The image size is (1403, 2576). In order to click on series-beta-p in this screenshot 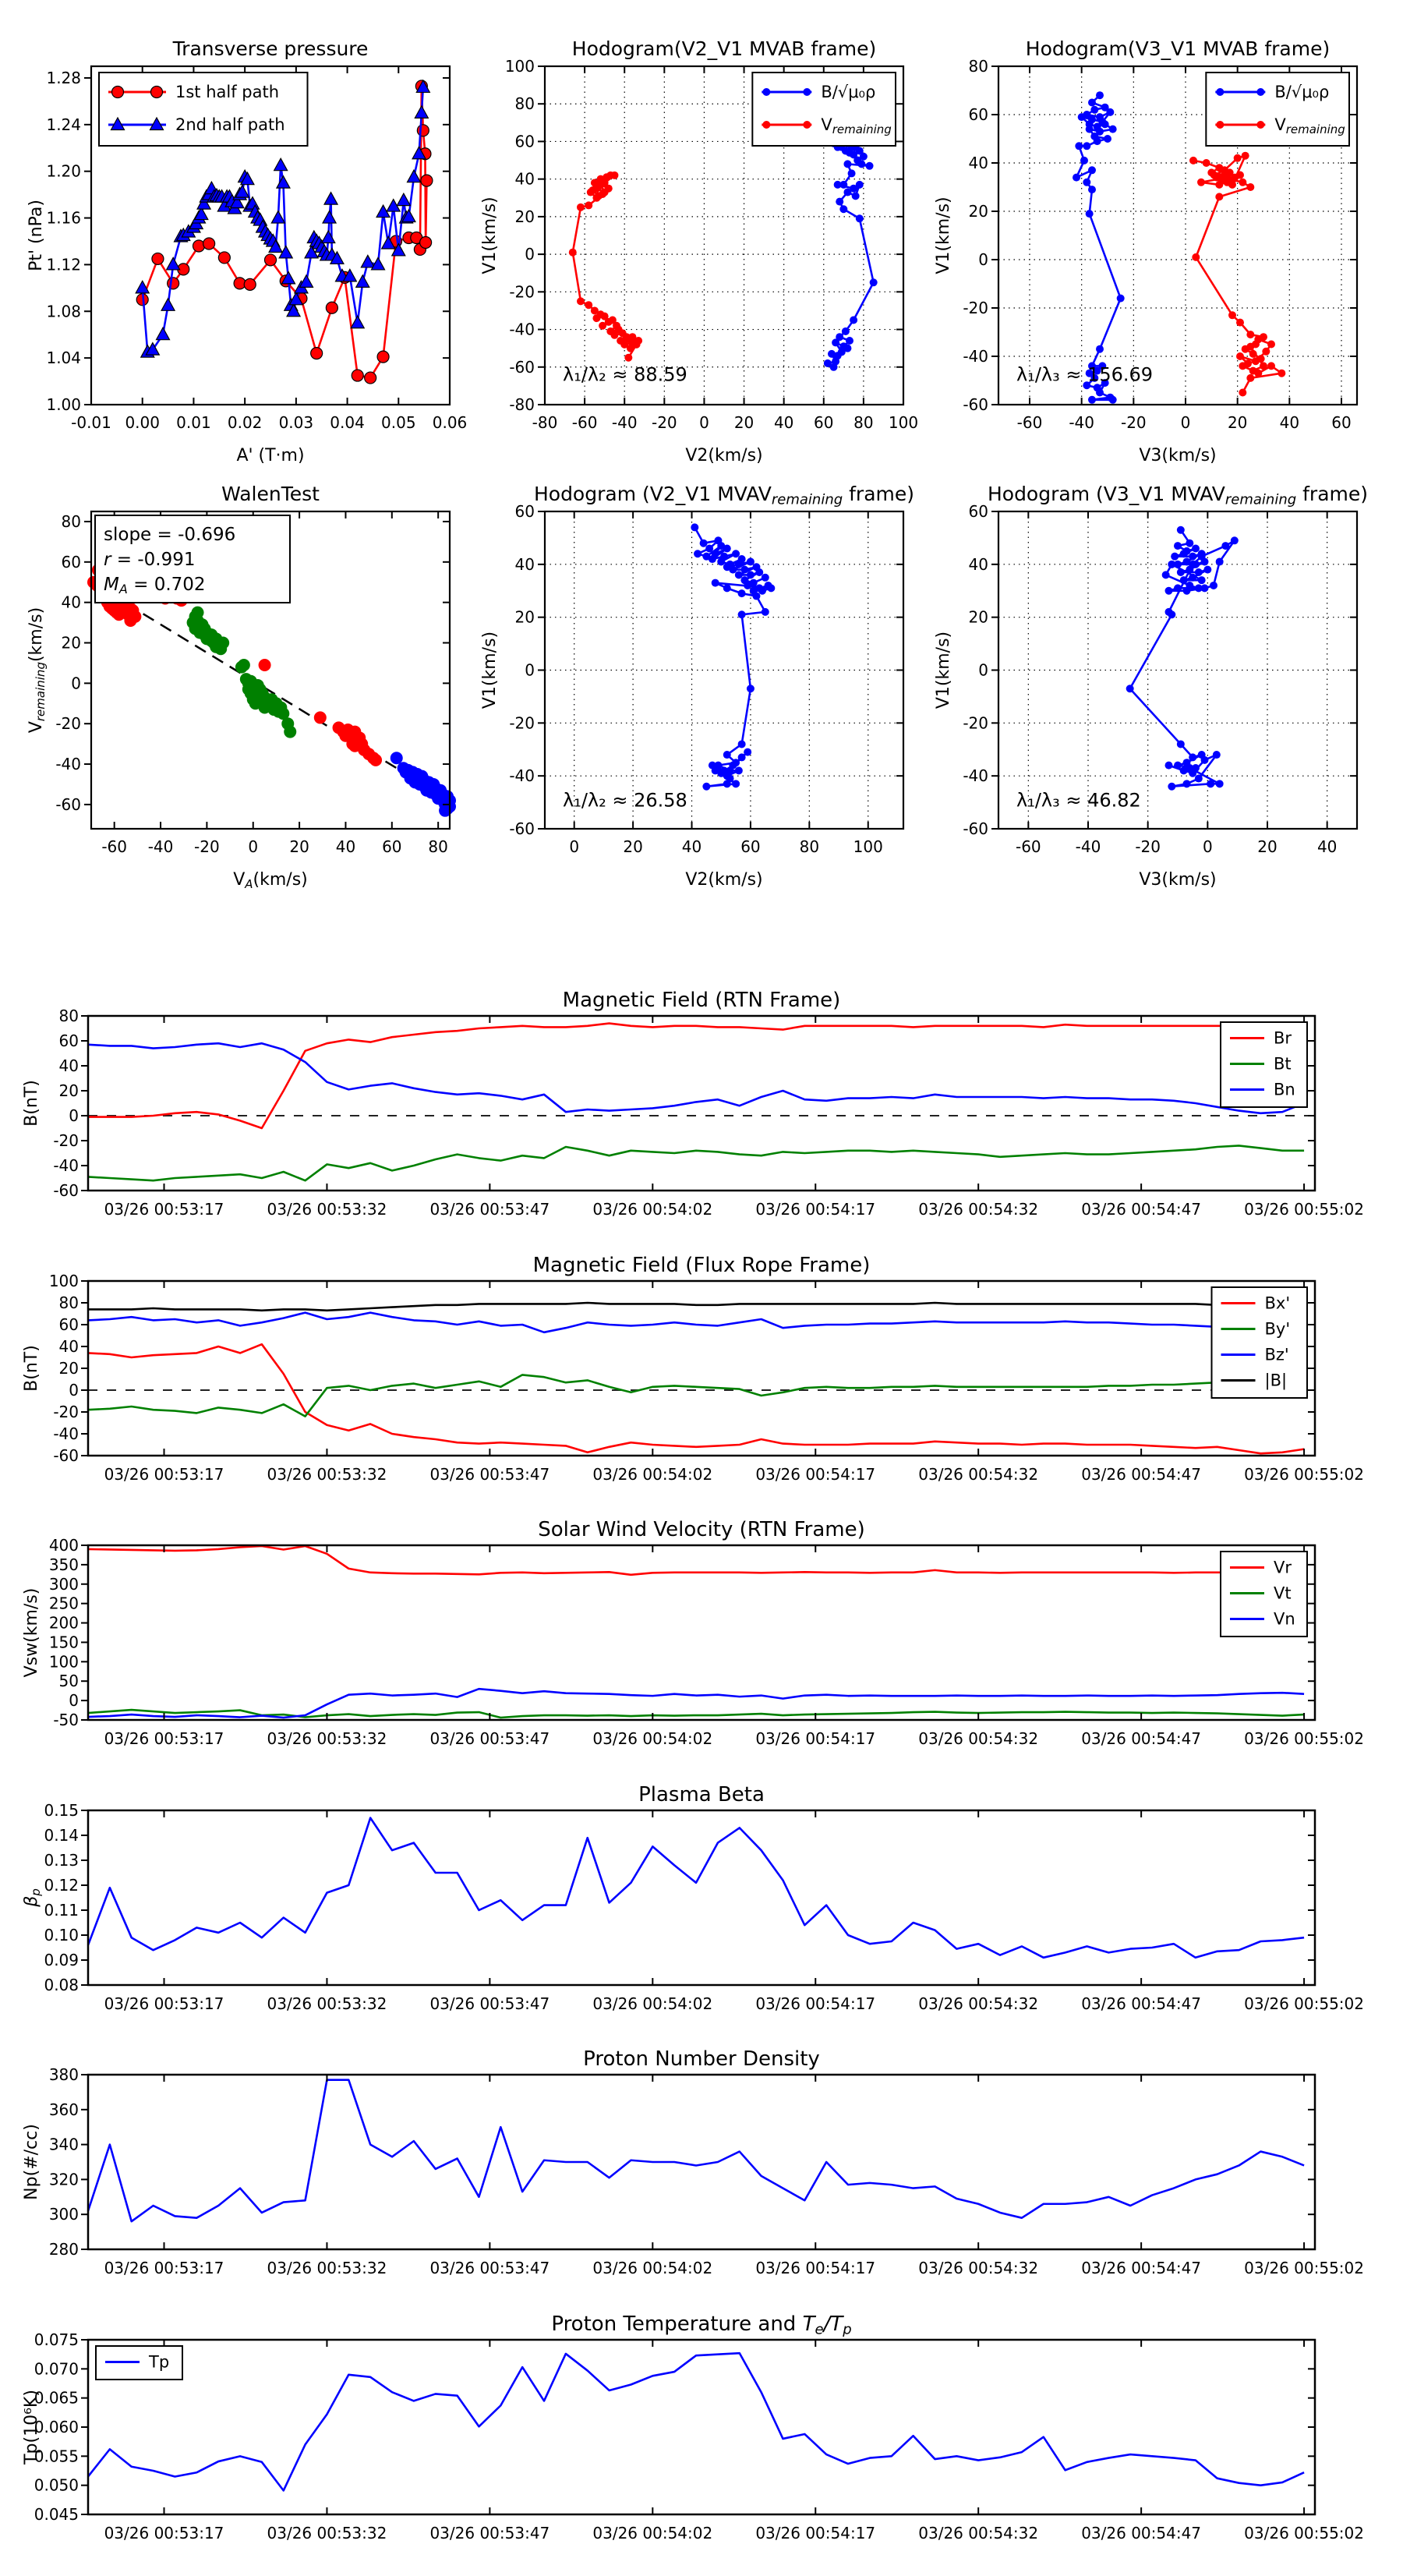, I will do `click(696, 1888)`.